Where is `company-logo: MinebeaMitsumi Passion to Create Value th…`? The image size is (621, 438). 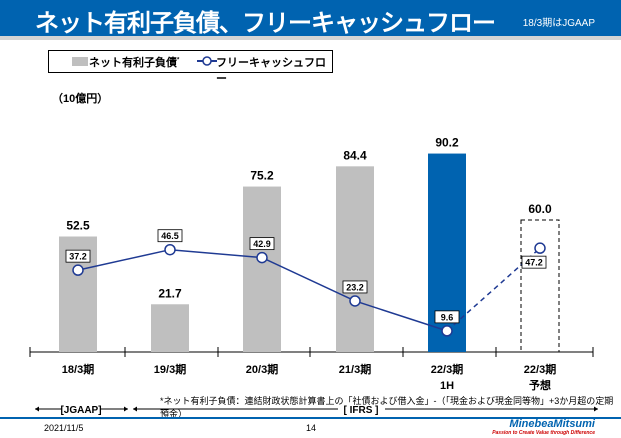 company-logo: MinebeaMitsumi Passion to Create Value th… is located at coordinates (543, 427).